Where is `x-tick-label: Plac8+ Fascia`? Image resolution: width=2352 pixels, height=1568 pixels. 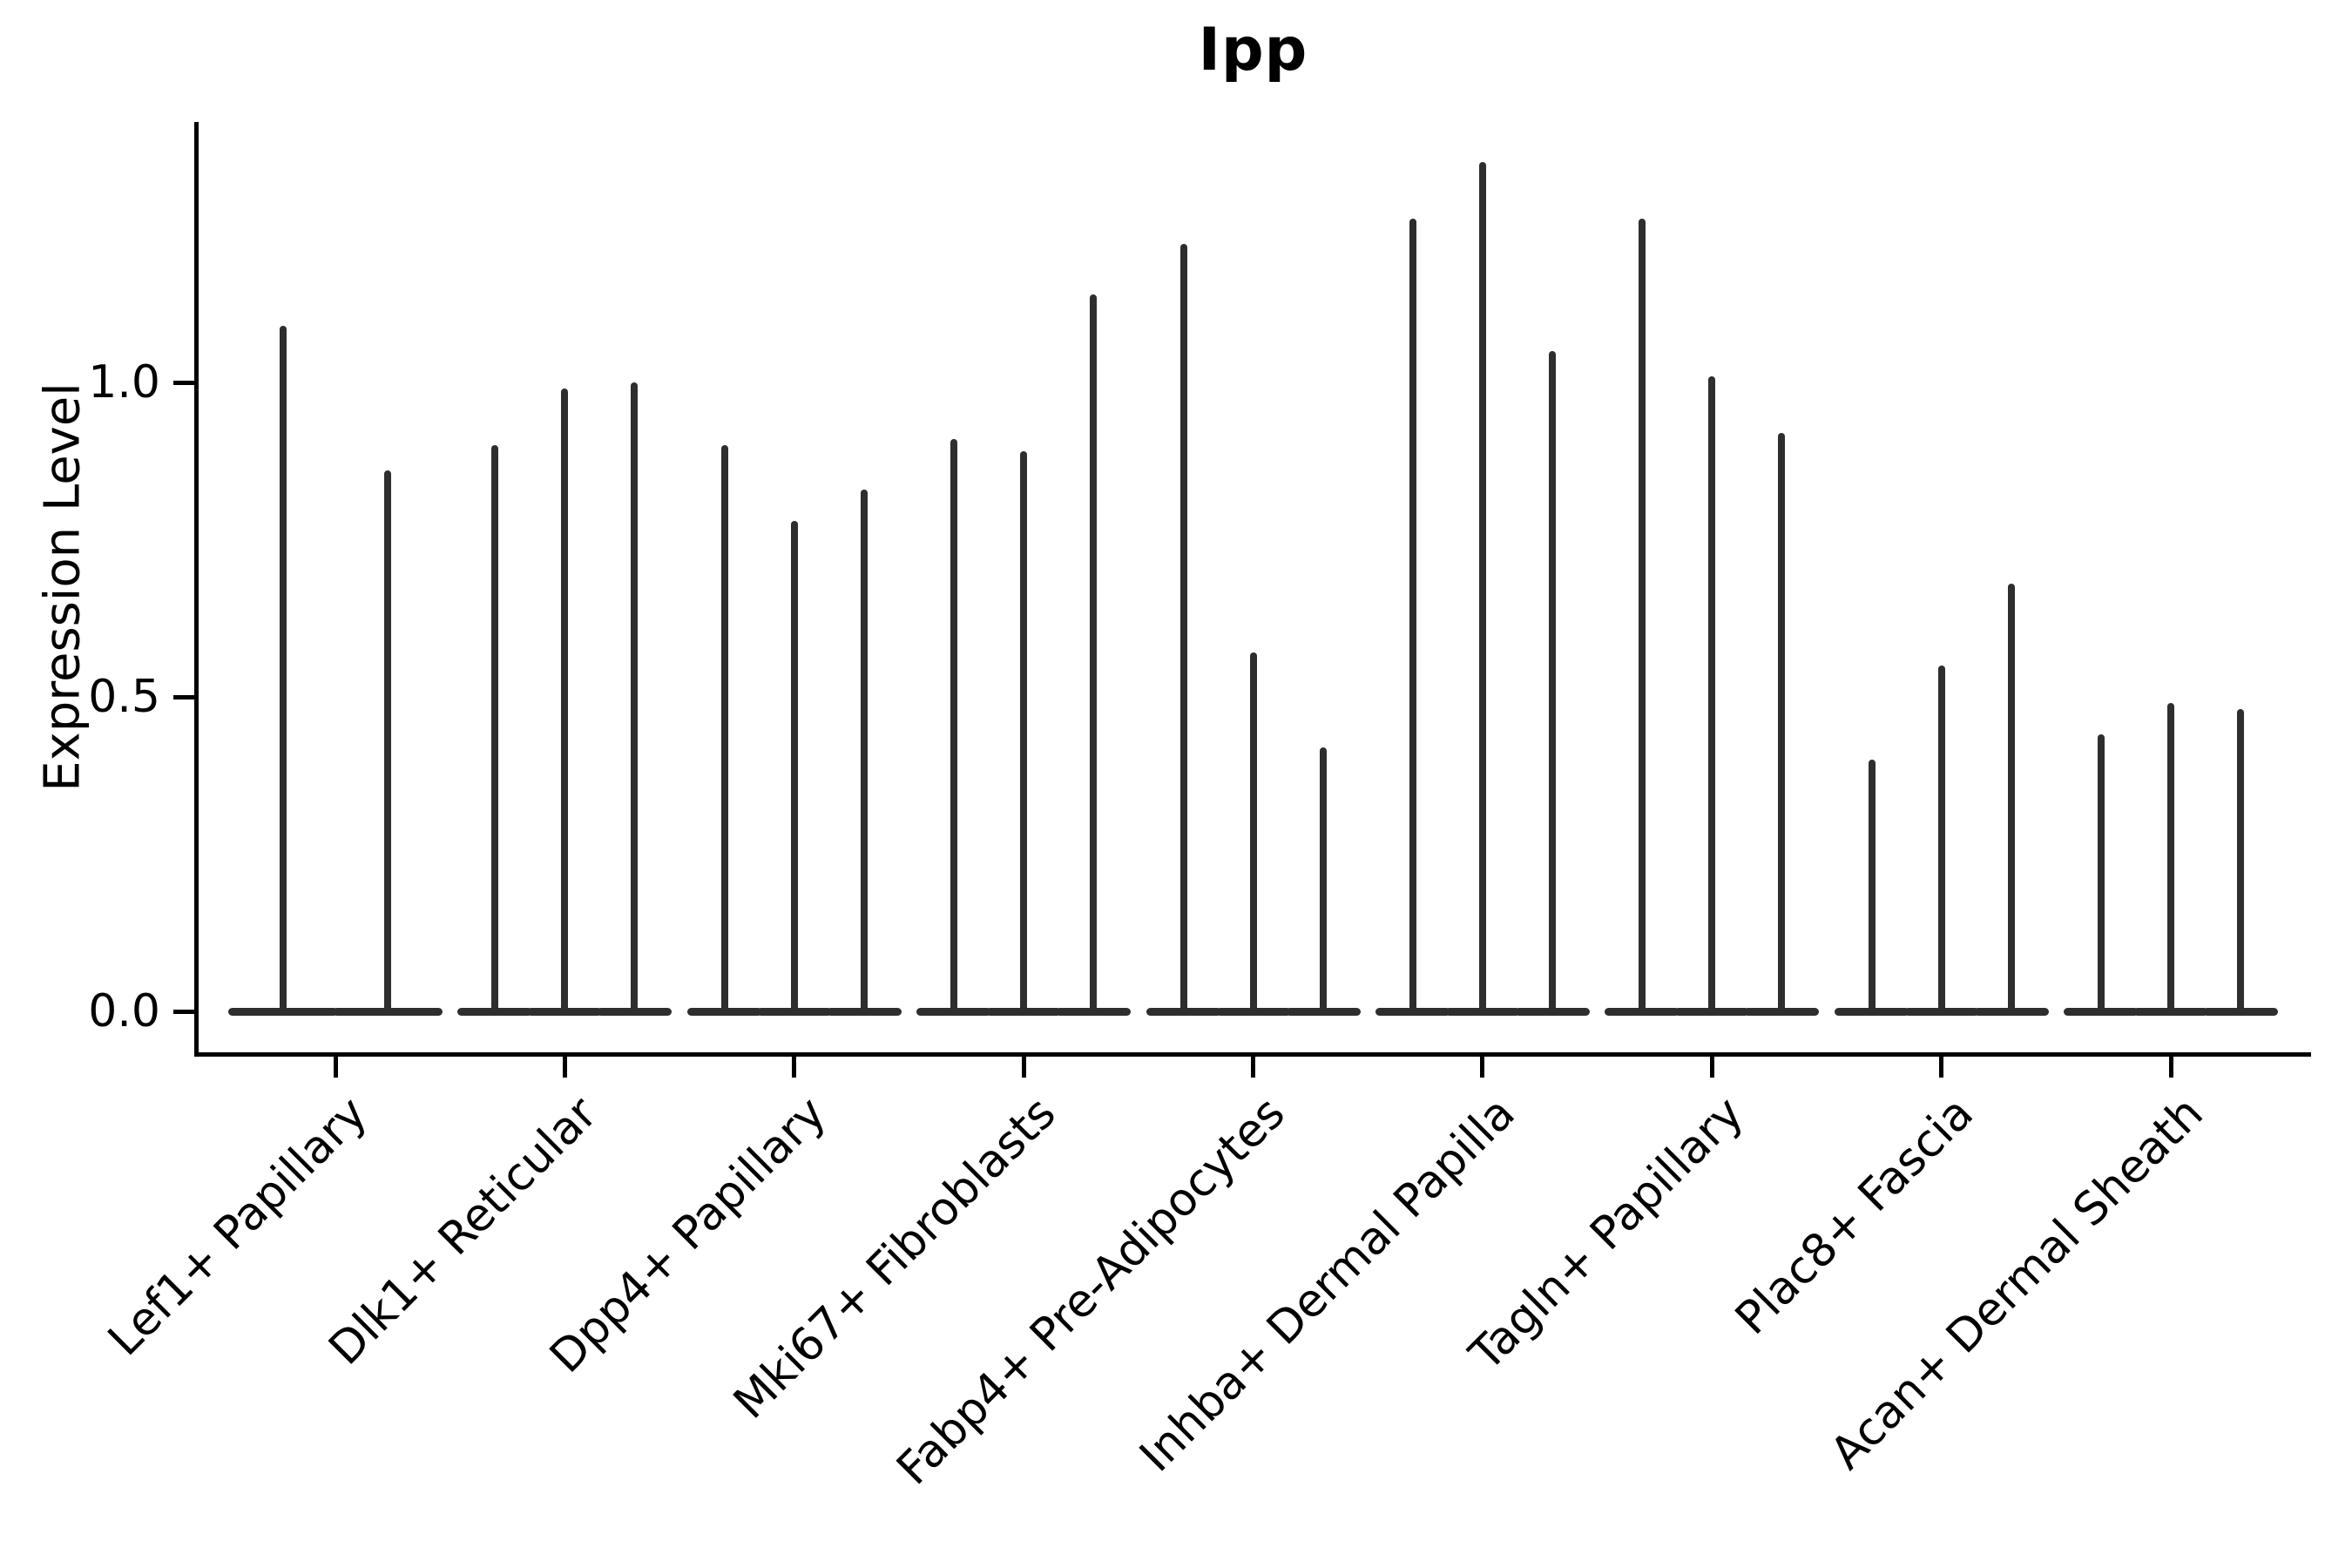 x-tick-label: Plac8+ Fascia is located at coordinates (1855, 1216).